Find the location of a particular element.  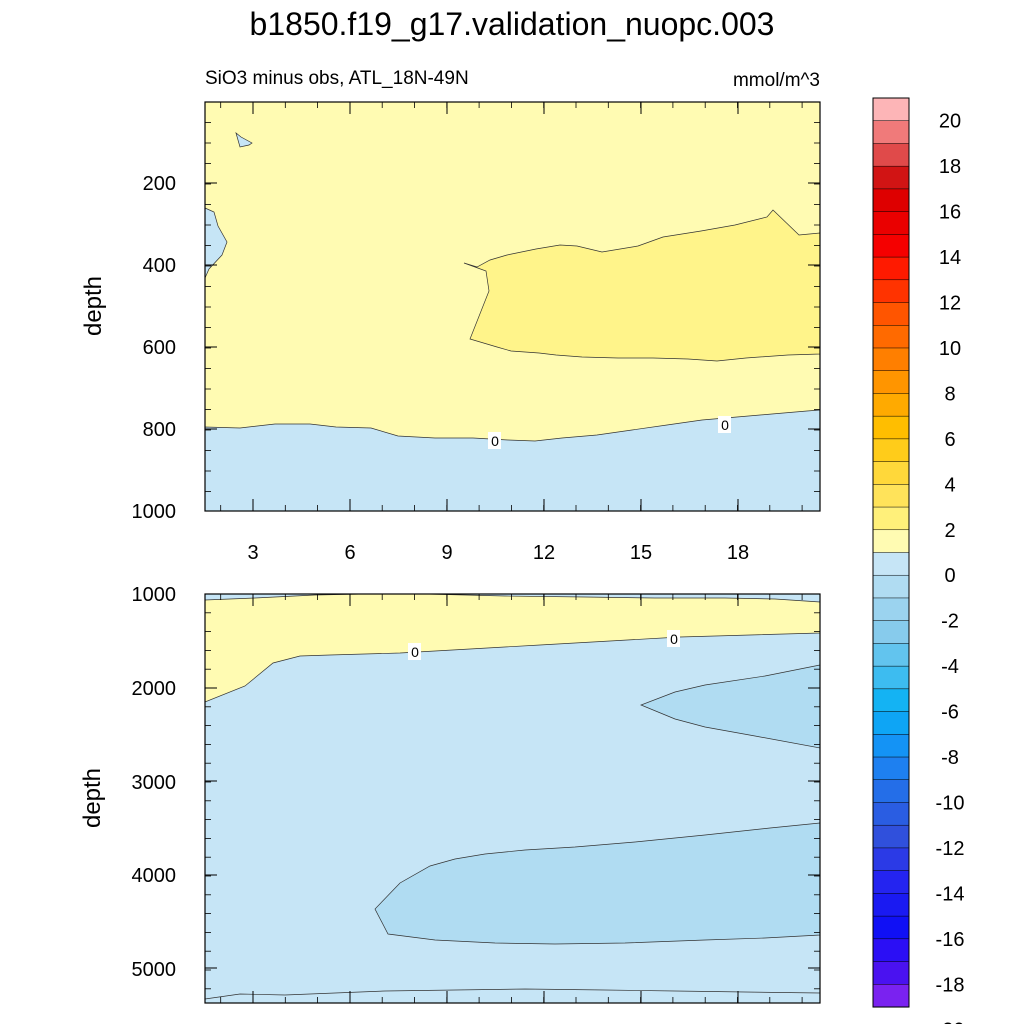

x-tick-label: 15 is located at coordinates (641, 553).